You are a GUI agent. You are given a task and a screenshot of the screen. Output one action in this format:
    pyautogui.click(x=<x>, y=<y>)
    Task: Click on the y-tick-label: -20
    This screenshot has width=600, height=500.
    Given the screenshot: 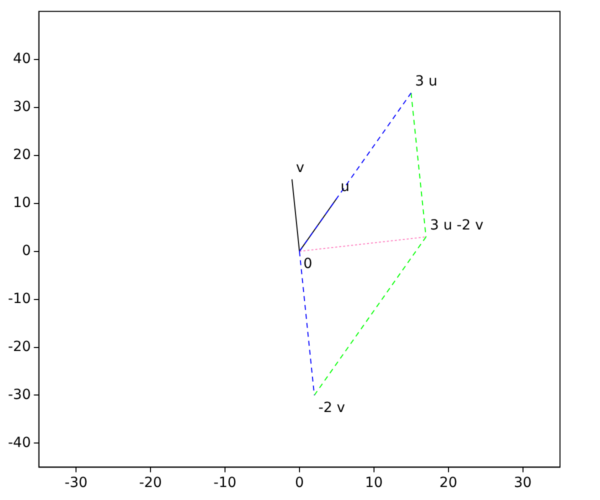 What is the action you would take?
    pyautogui.click(x=19, y=346)
    